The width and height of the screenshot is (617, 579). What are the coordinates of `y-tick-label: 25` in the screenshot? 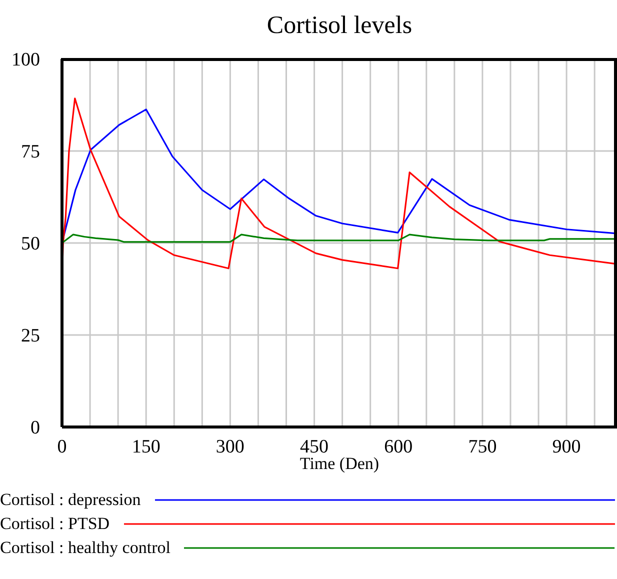 It's located at (30, 336).